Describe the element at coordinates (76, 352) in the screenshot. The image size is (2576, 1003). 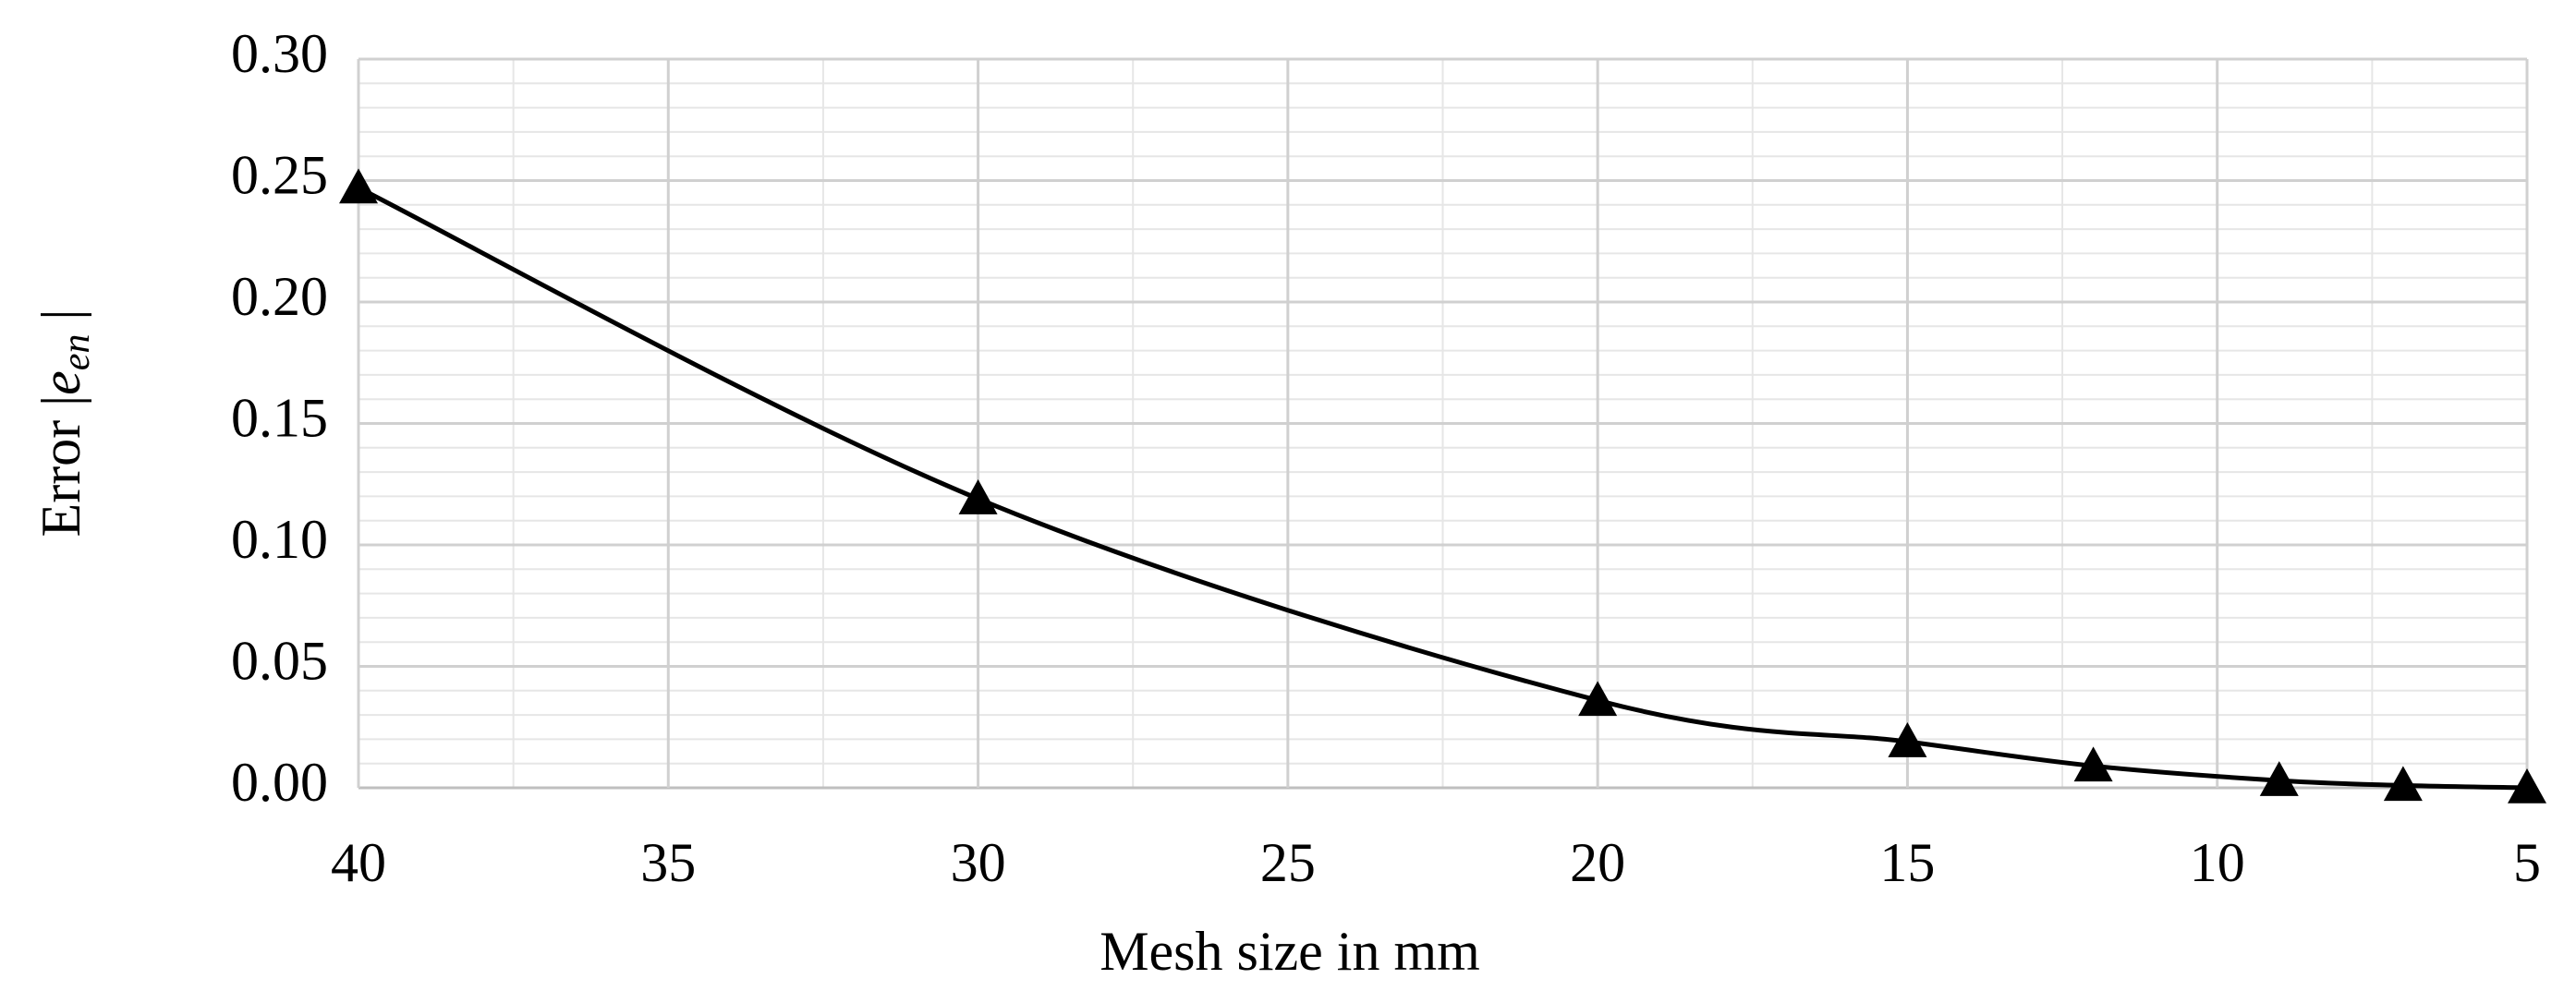
I see `y-label-sub: en` at that location.